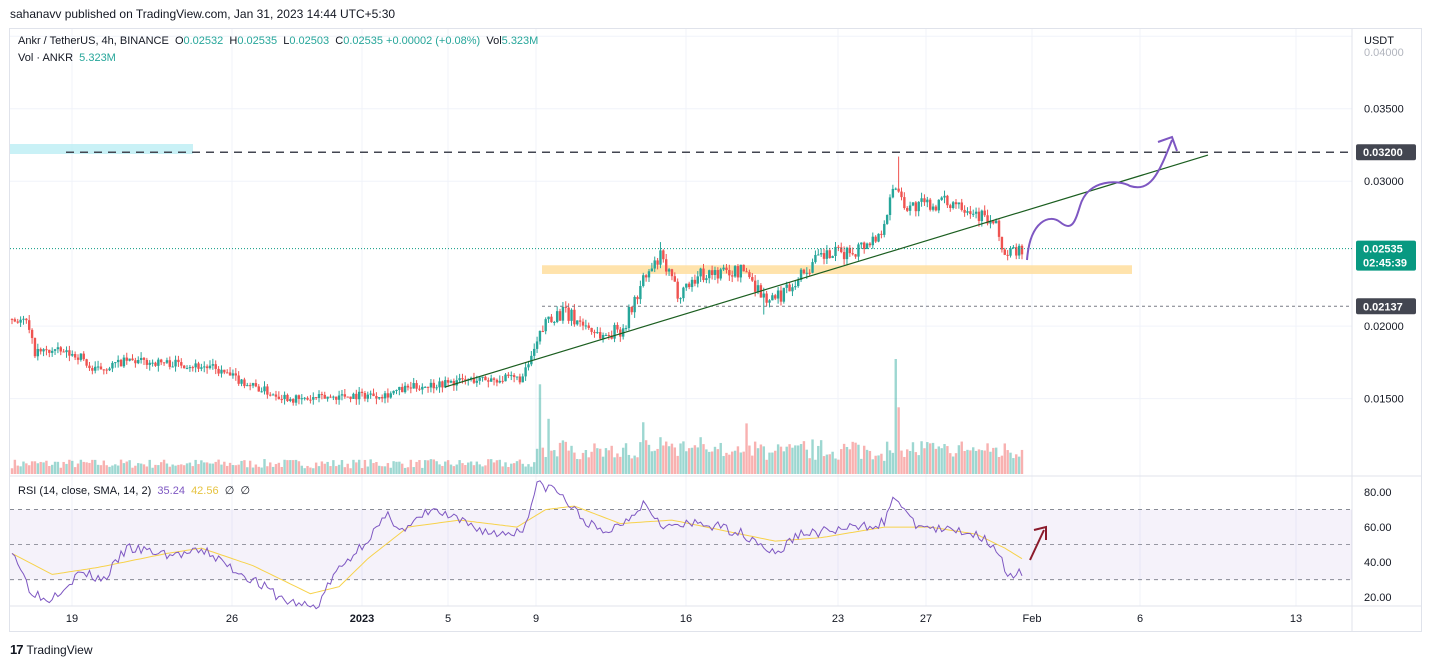  I want to click on vol-label: Vol, so click(494, 41).